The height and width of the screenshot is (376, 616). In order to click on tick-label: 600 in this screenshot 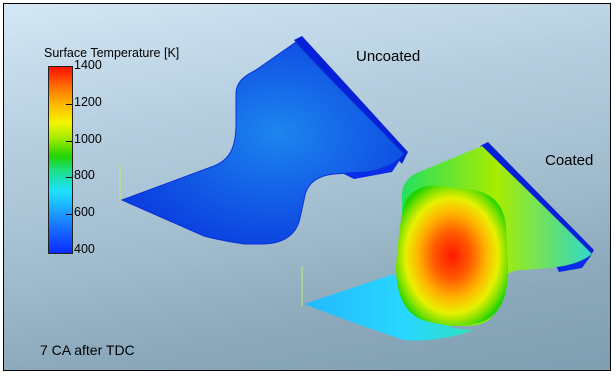, I will do `click(84, 212)`.